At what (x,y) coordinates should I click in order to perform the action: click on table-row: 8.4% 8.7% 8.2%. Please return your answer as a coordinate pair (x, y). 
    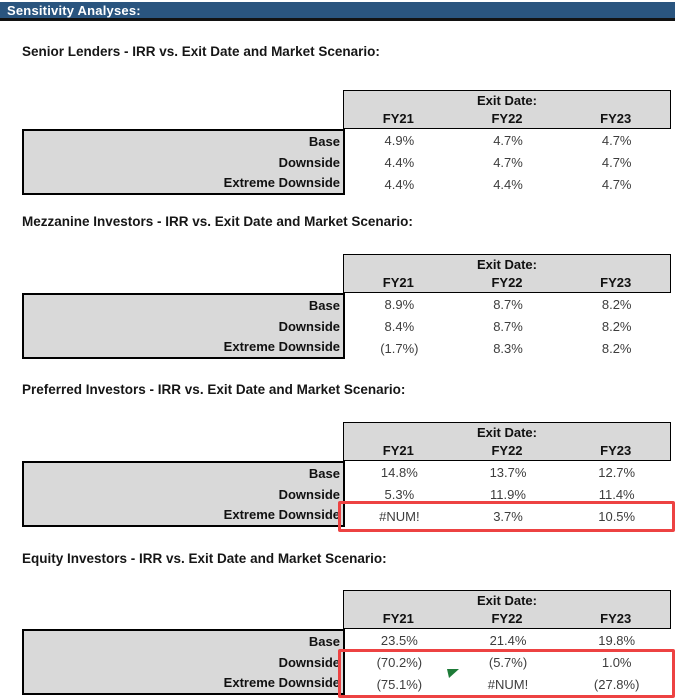
    Looking at the image, I should click on (508, 326).